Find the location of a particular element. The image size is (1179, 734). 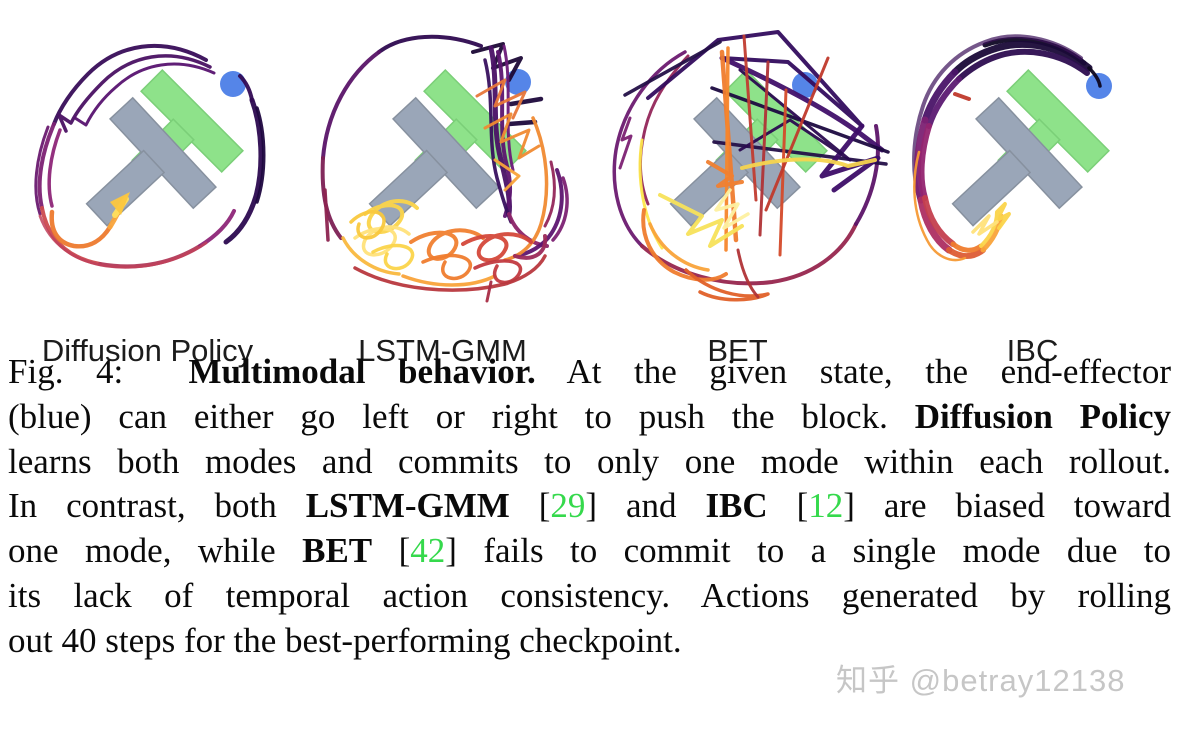

trajectory-plot-ibc is located at coordinates (1012, 148).